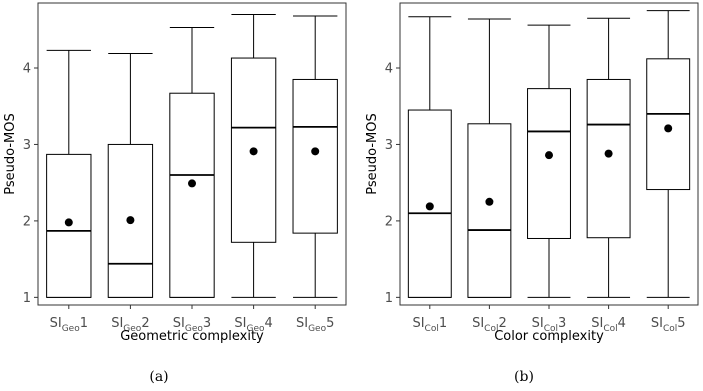 The height and width of the screenshot is (391, 703). What do you see at coordinates (549, 336) in the screenshot?
I see `x-axis-title: Color complexity` at bounding box center [549, 336].